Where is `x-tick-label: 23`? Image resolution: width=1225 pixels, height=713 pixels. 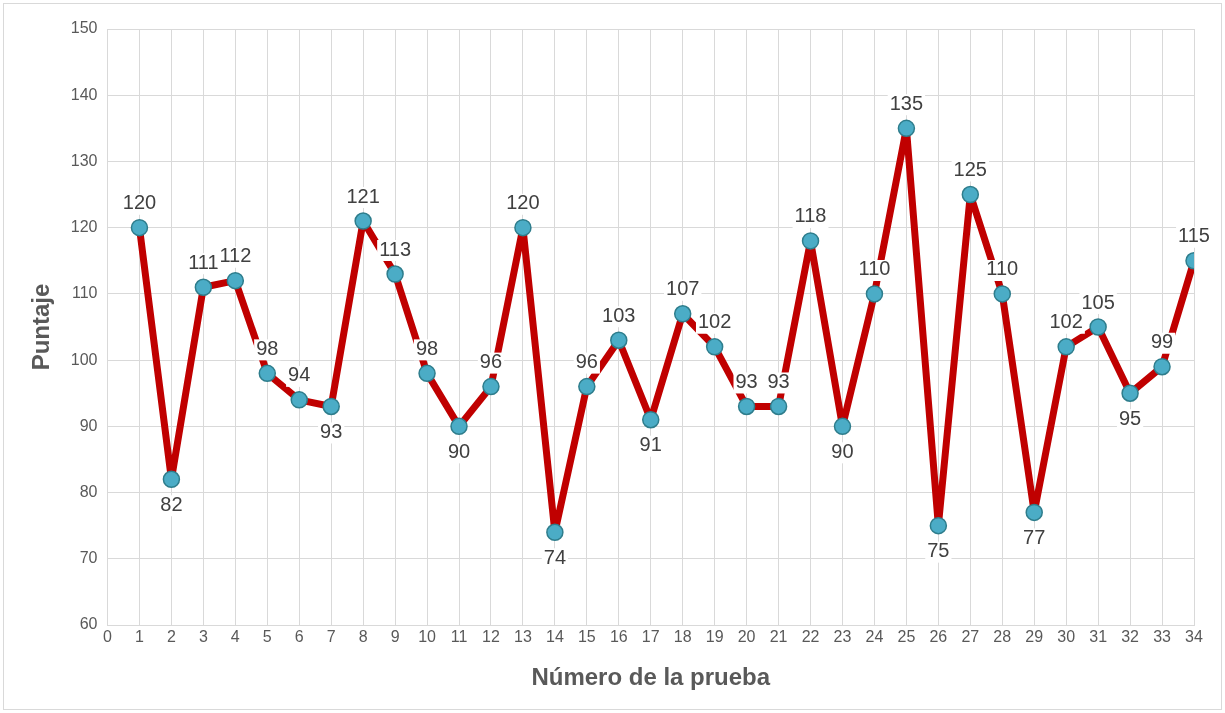
x-tick-label: 23 is located at coordinates (842, 637).